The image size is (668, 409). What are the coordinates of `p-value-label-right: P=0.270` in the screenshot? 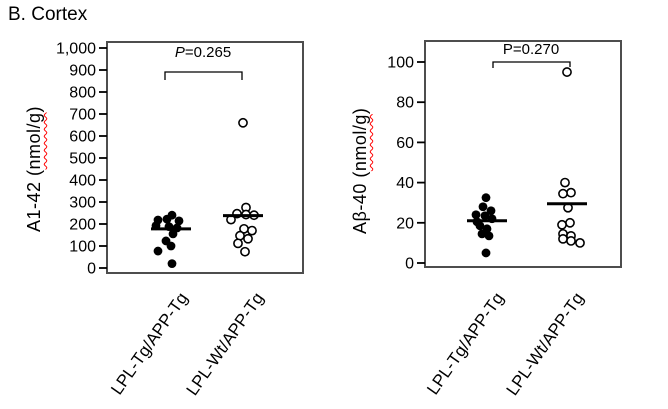 It's located at (531, 49).